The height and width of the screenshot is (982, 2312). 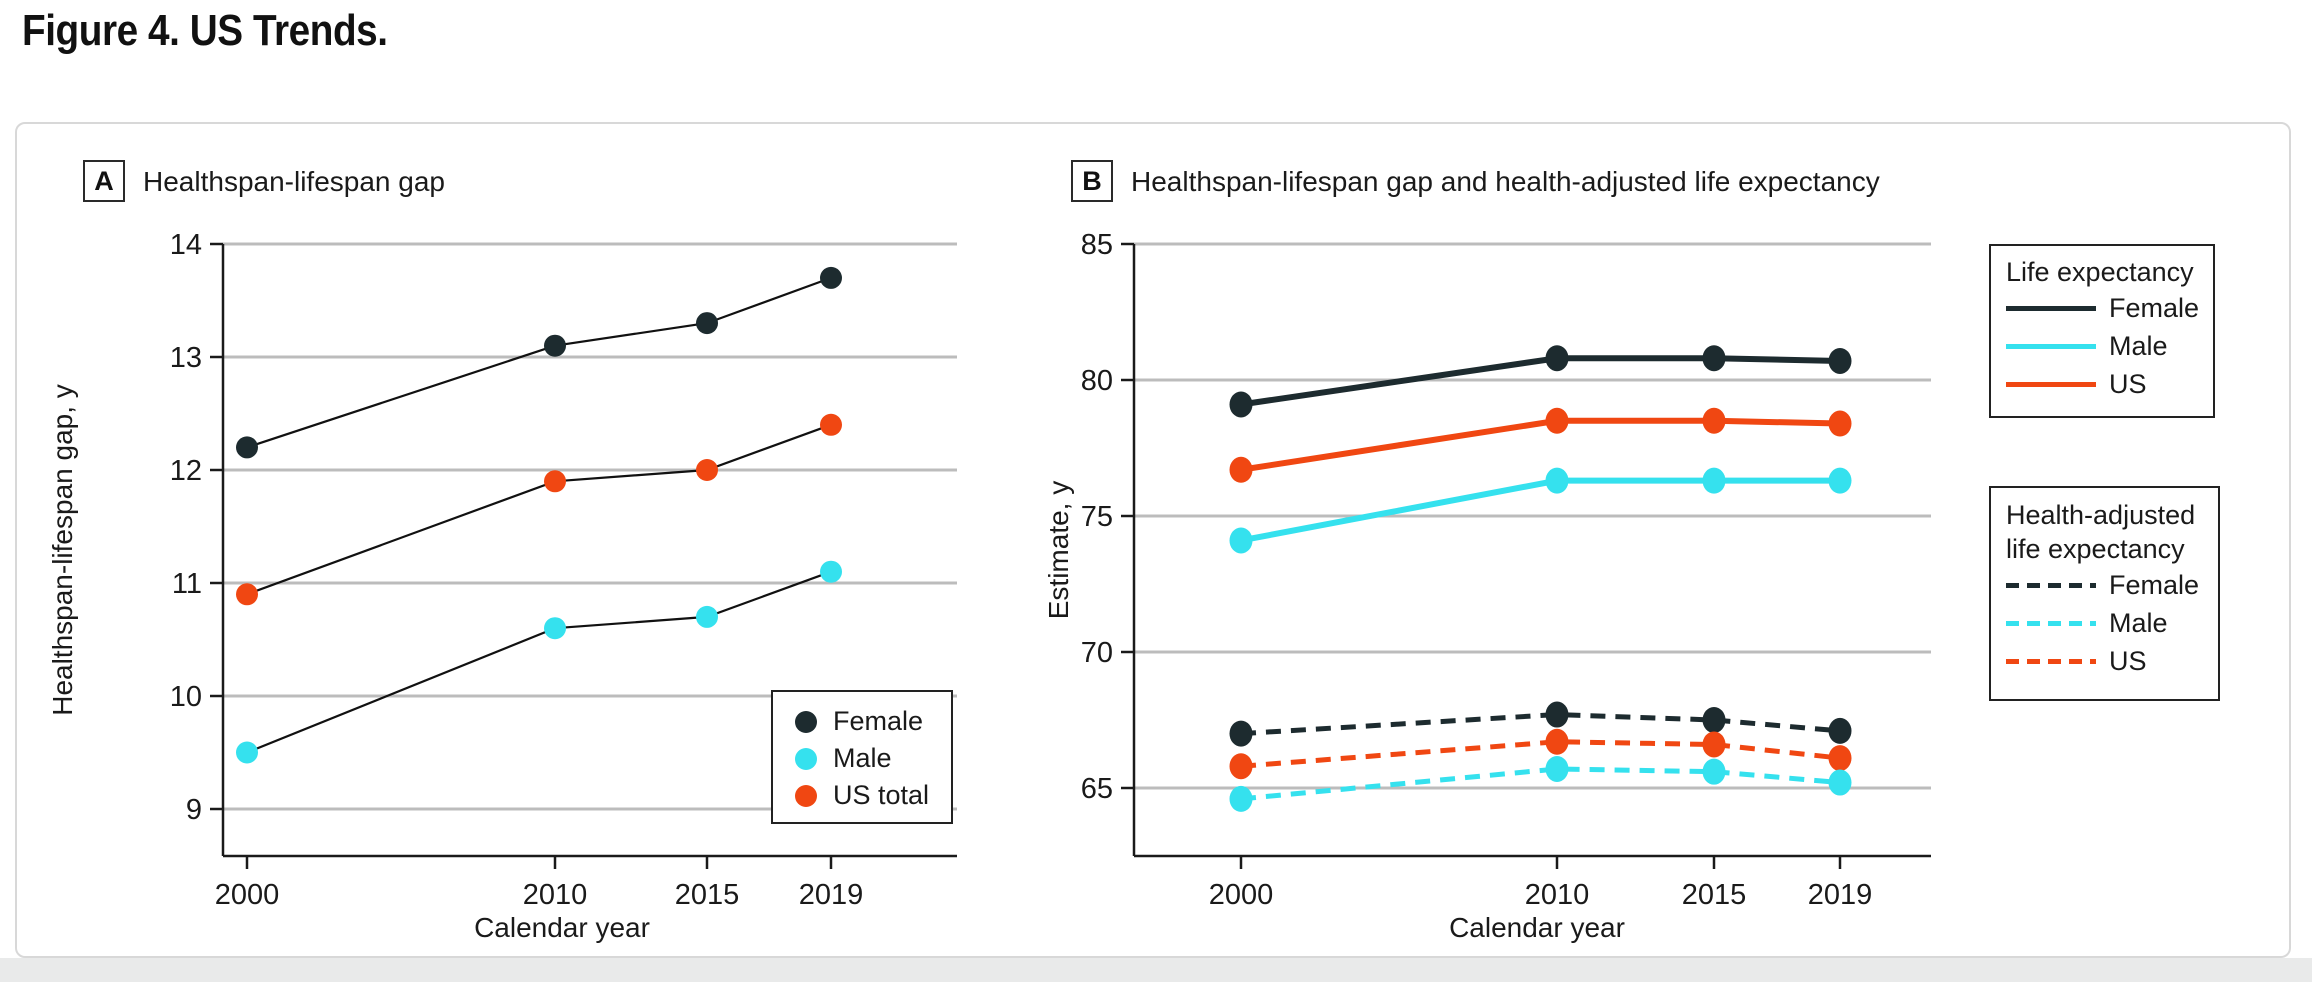 What do you see at coordinates (1058, 550) in the screenshot?
I see `panel-b-y-axis-title: Estimate, y` at bounding box center [1058, 550].